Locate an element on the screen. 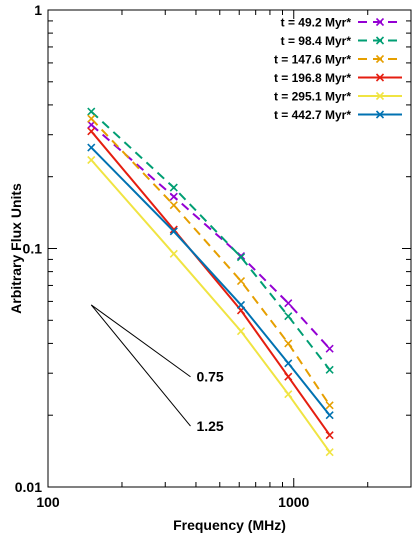 This screenshot has height=537, width=415. legend-entry: t = 147.6 Myr* is located at coordinates (338, 60).